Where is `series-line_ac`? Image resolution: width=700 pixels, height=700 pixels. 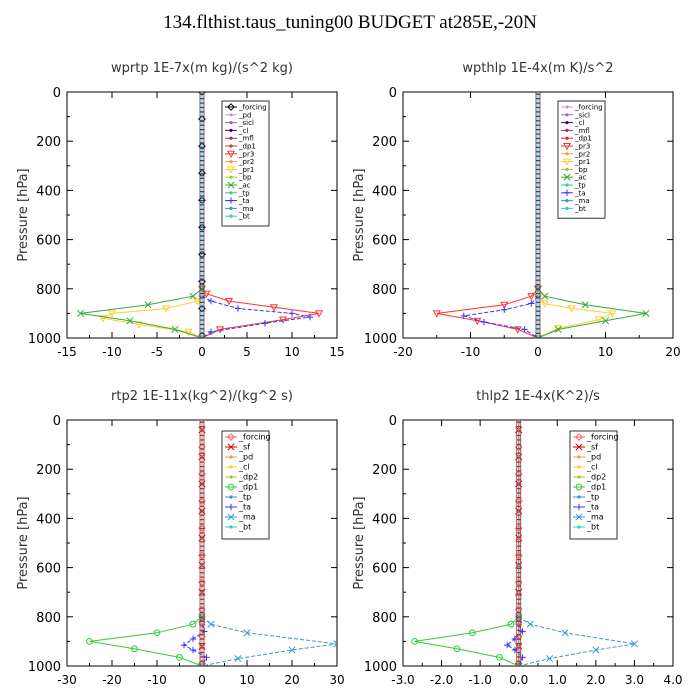 series-line_ac is located at coordinates (141, 313).